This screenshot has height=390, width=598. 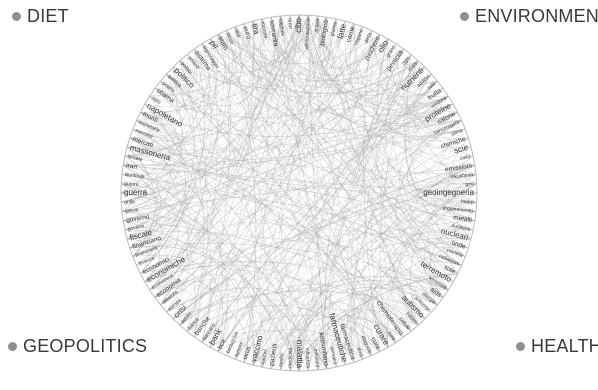 I want to click on node-label: metalli, so click(x=463, y=219).